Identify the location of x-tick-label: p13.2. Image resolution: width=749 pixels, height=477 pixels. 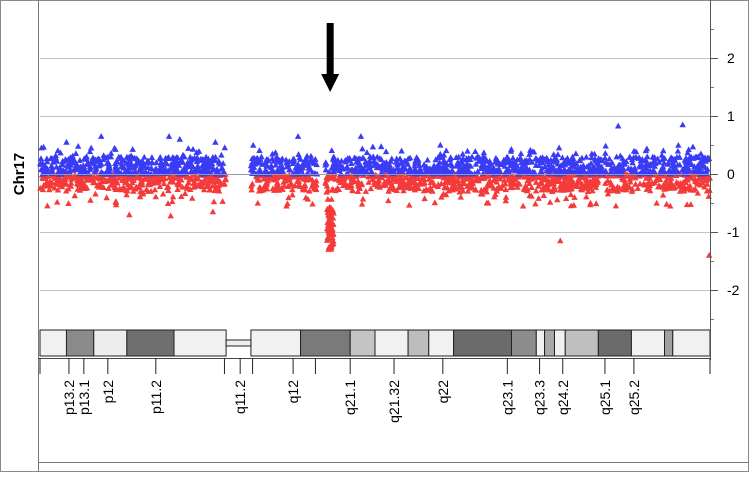
(69, 397).